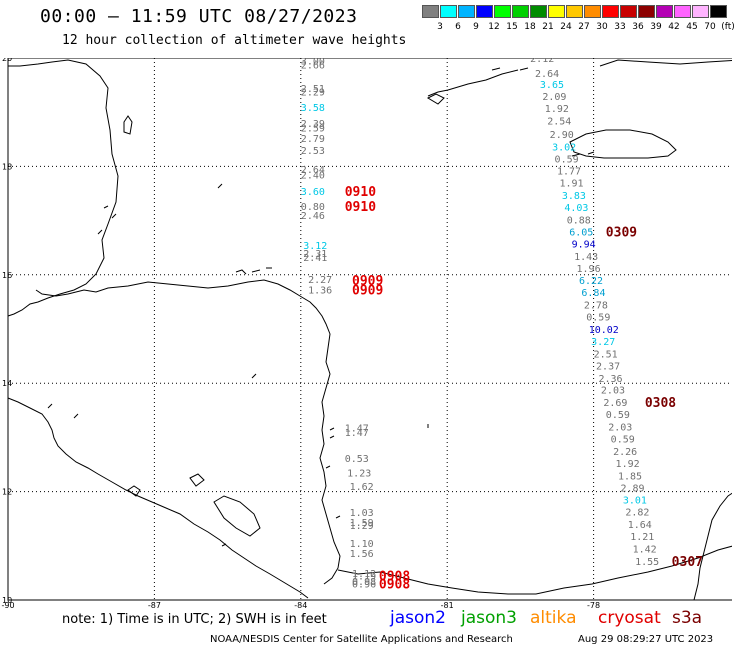  Describe the element at coordinates (692, 27) in the screenshot. I see `colorbar-label: 45` at that location.